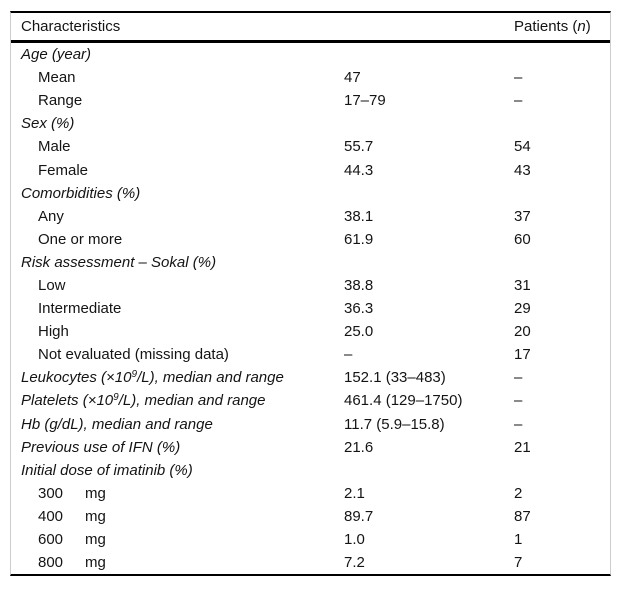 The image size is (620, 591). Describe the element at coordinates (60, 101) in the screenshot. I see `label-text: Range` at that location.